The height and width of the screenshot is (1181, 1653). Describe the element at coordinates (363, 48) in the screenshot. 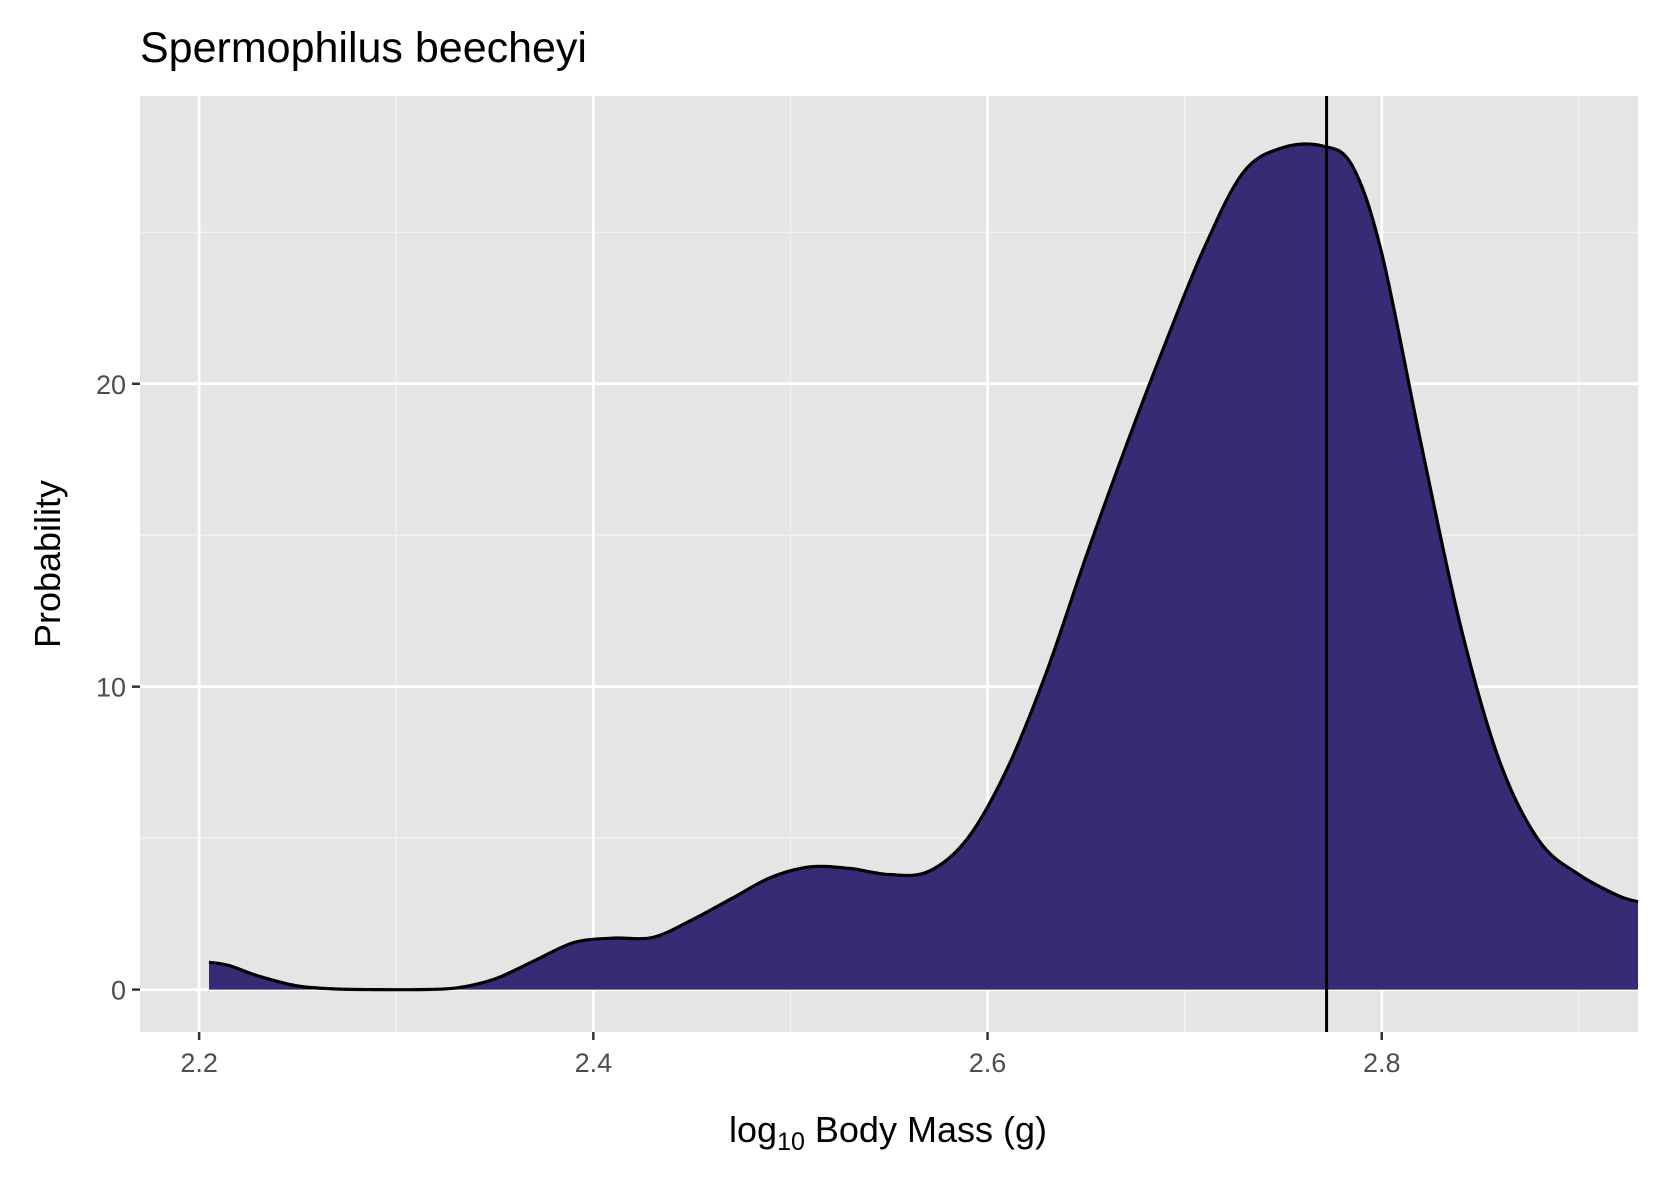

I see `chart-title: Spermophilus beecheyi` at that location.